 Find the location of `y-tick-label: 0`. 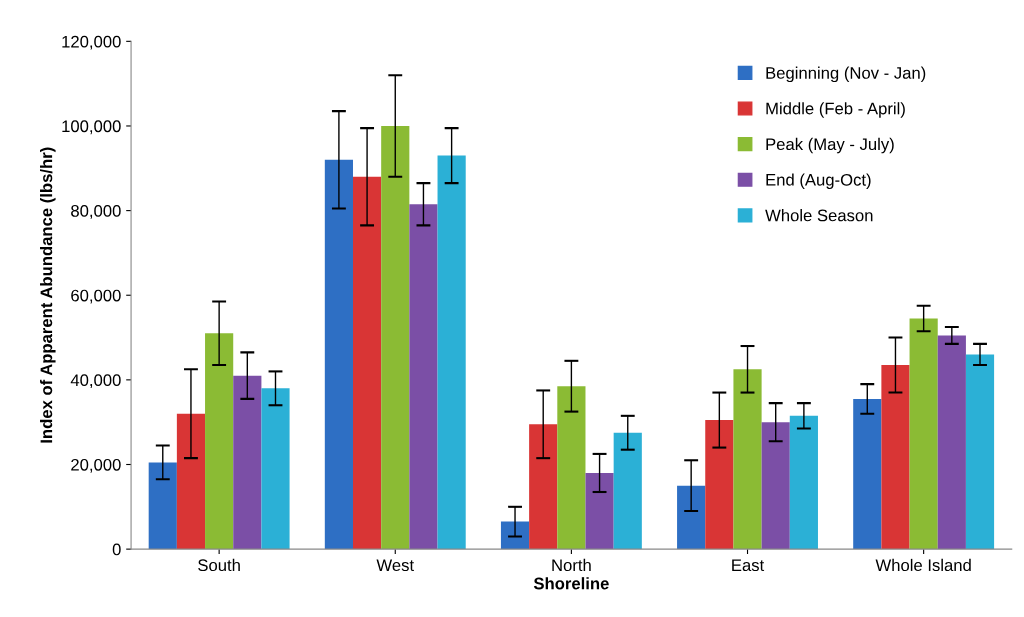

y-tick-label: 0 is located at coordinates (116, 549).